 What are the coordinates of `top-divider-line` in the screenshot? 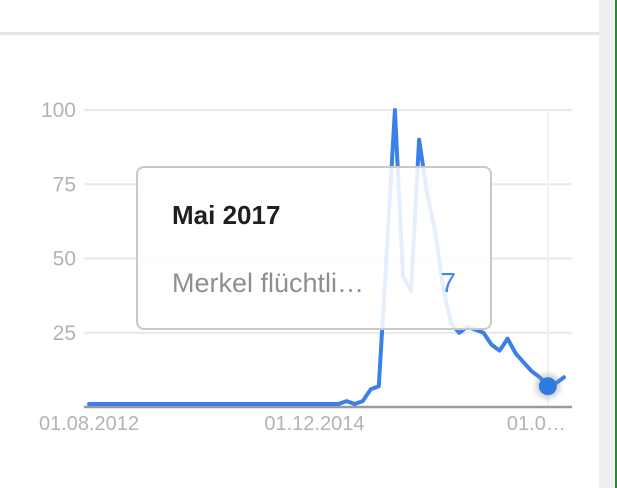 It's located at (299, 33).